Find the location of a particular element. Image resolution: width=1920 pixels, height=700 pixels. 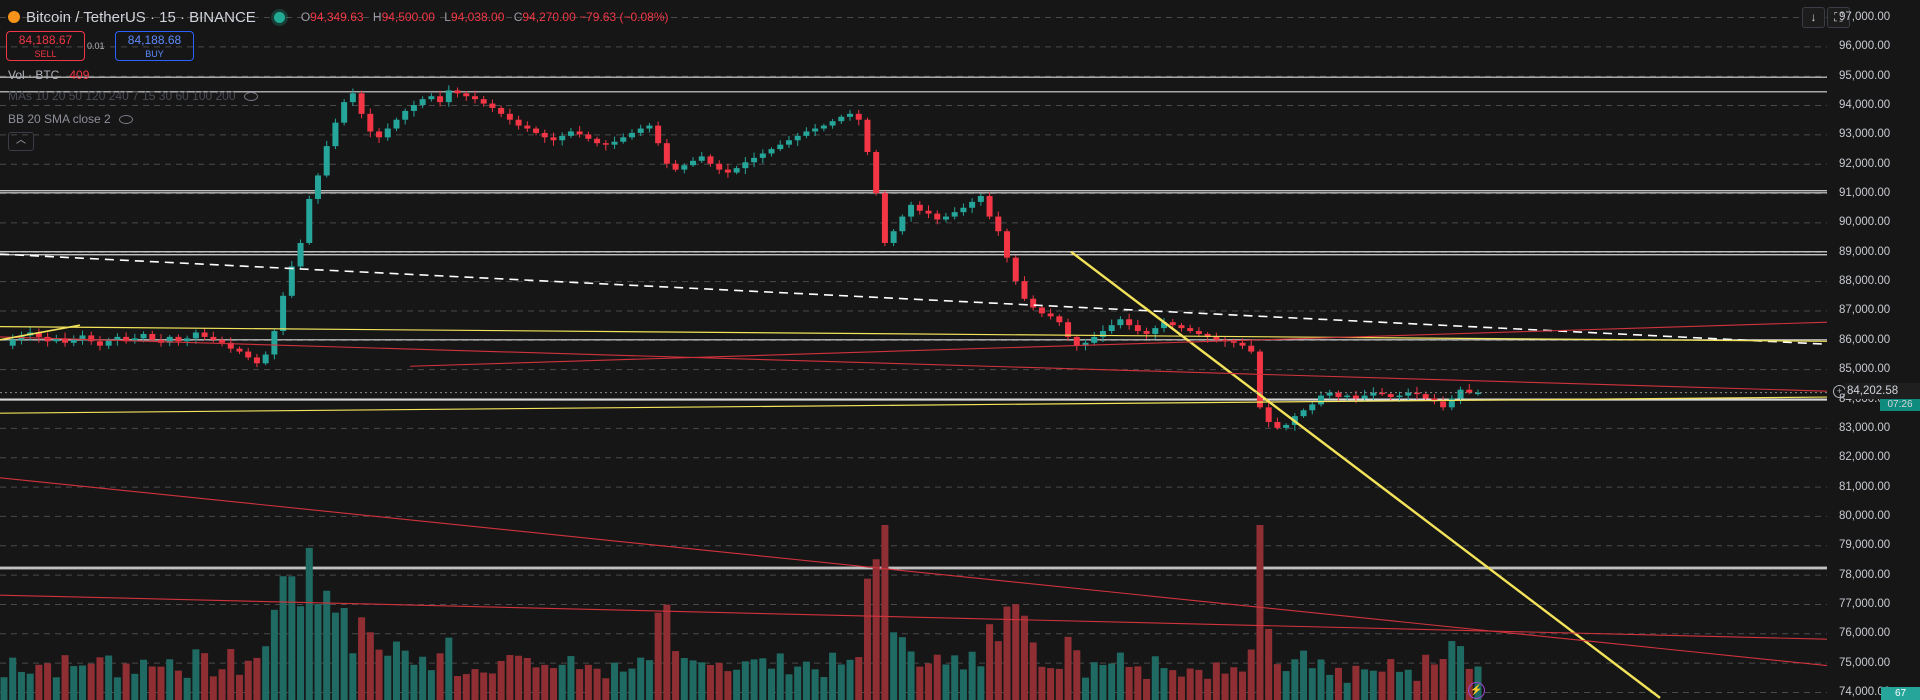

sell-button: 84,188.67 SELL is located at coordinates (45, 46).